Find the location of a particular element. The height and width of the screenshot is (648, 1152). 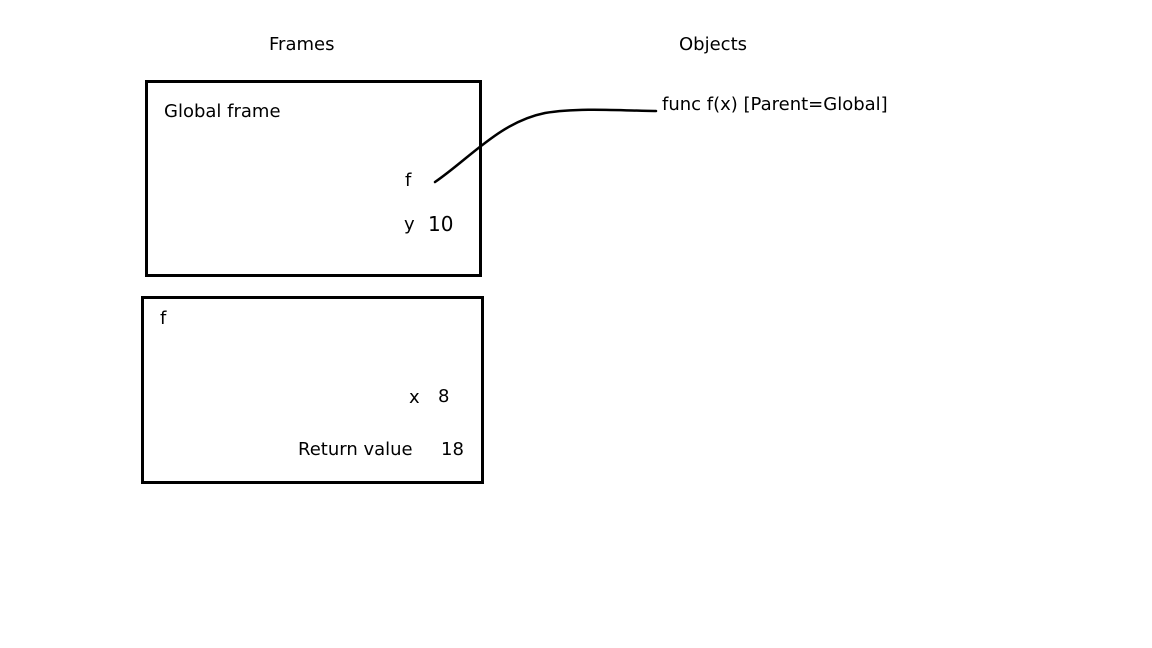

function-object-label: func f(x) [Parent=Global] is located at coordinates (775, 104).